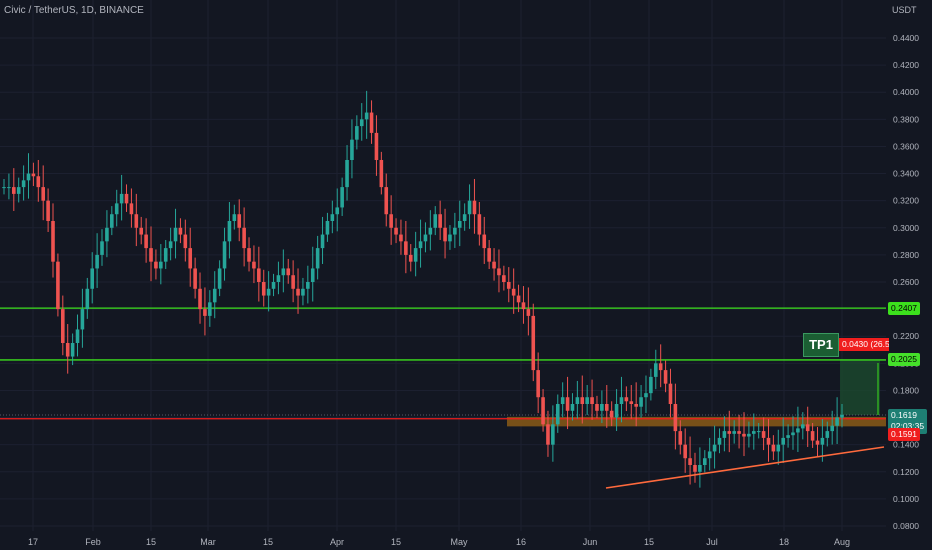  What do you see at coordinates (74, 10) in the screenshot?
I see `chart-title: Civic / TetherUS, 1D, BINANCE` at bounding box center [74, 10].